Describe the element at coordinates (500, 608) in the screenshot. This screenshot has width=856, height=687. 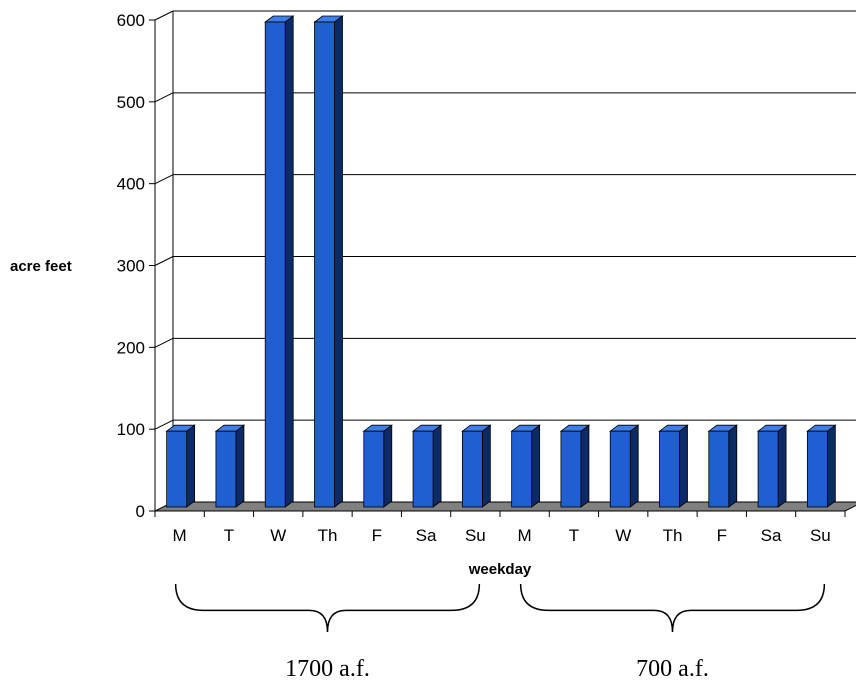
I see `group-braces` at that location.